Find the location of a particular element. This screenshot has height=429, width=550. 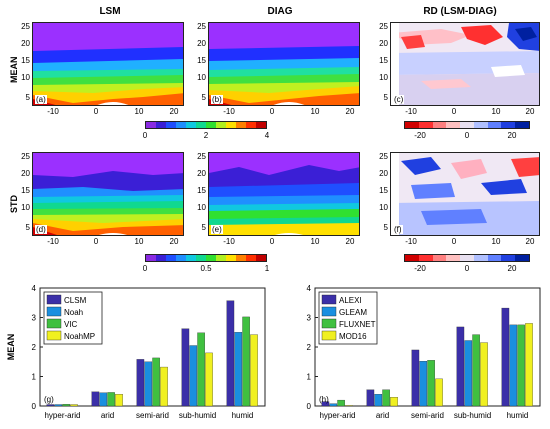

colorbar-rd-tick: 0 is located at coordinates (467, 135).